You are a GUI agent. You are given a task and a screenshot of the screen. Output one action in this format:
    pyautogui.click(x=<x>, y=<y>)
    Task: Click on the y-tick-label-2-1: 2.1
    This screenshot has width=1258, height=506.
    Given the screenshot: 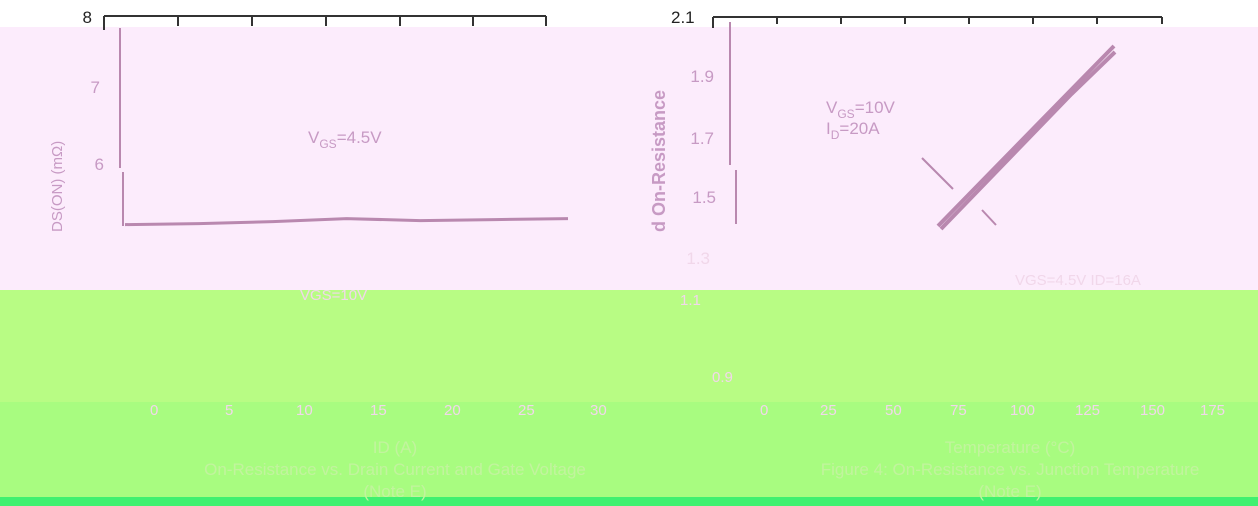 What is the action you would take?
    pyautogui.click(x=683, y=17)
    